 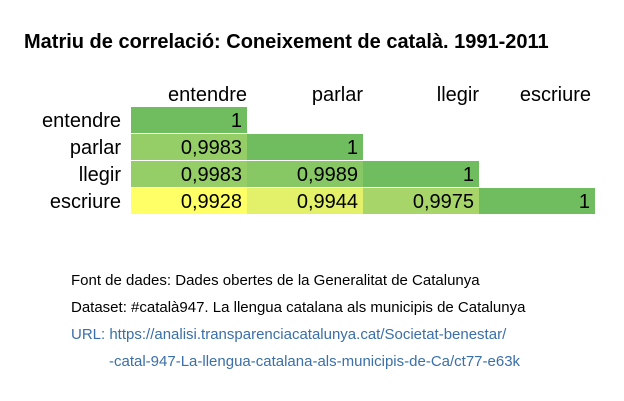 I want to click on column-header-escriure: escriure, so click(x=555, y=95).